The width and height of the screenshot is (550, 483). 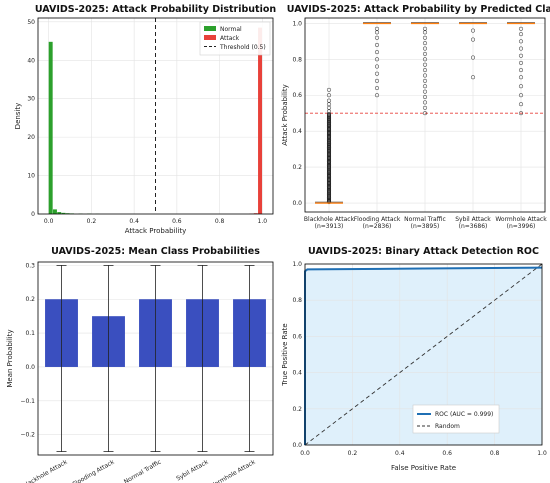 I want to click on roc-y-tick-label: 0.0, so click(x=297, y=445).